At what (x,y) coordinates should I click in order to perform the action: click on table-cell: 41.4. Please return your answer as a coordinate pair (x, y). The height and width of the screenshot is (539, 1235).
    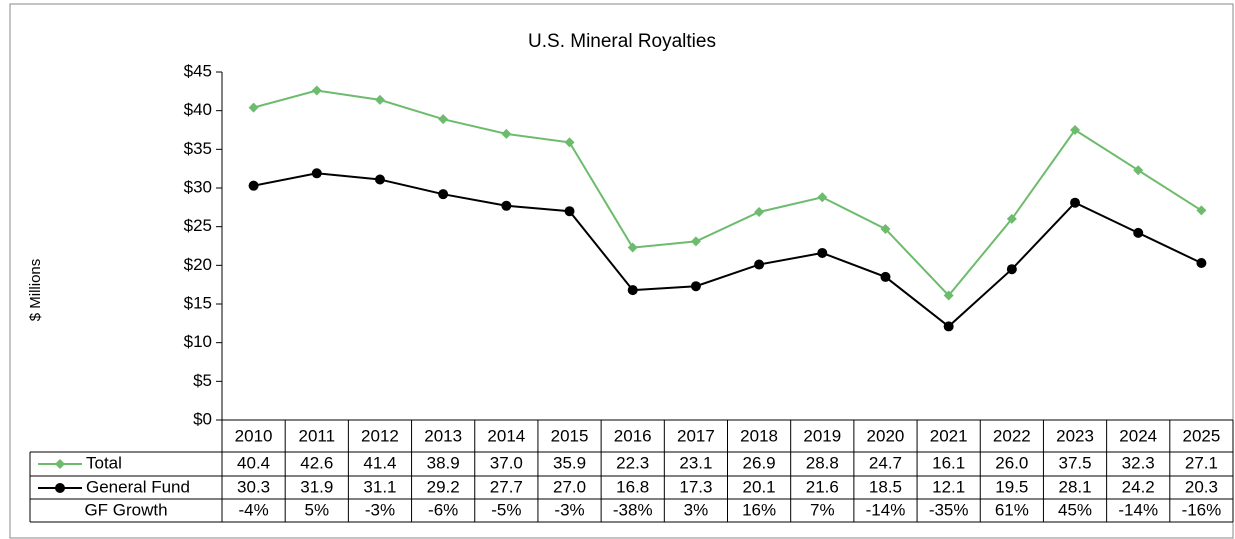
    Looking at the image, I should click on (379, 462).